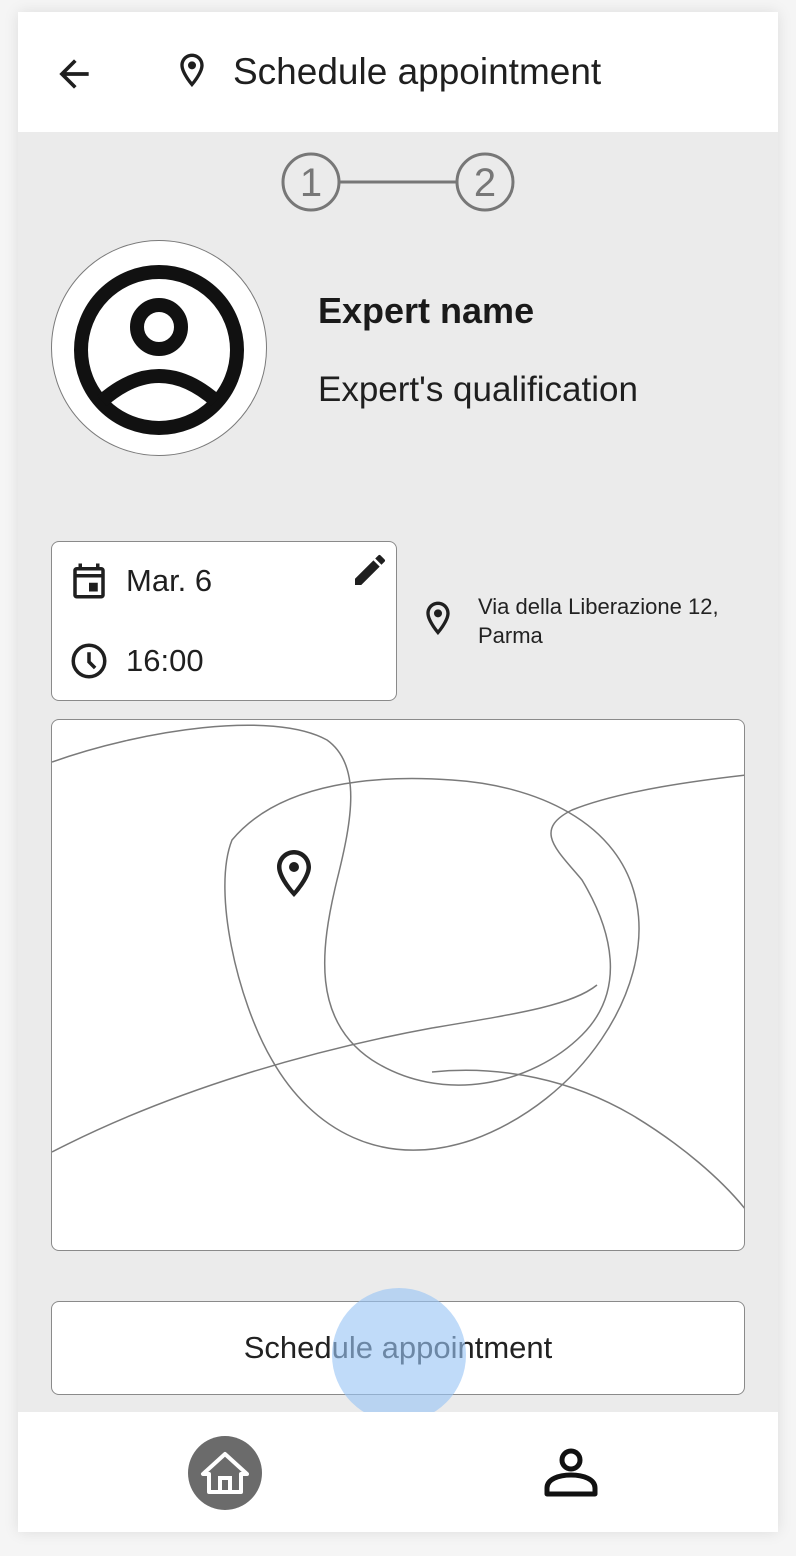  I want to click on bottom-navigation, so click(398, 1472).